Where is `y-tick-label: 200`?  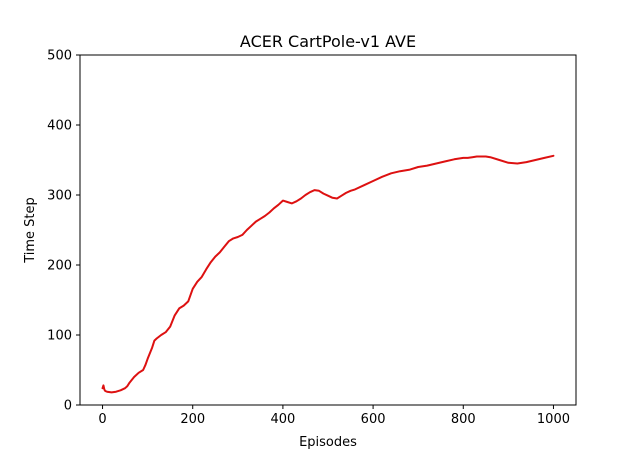 y-tick-label: 200 is located at coordinates (59, 266).